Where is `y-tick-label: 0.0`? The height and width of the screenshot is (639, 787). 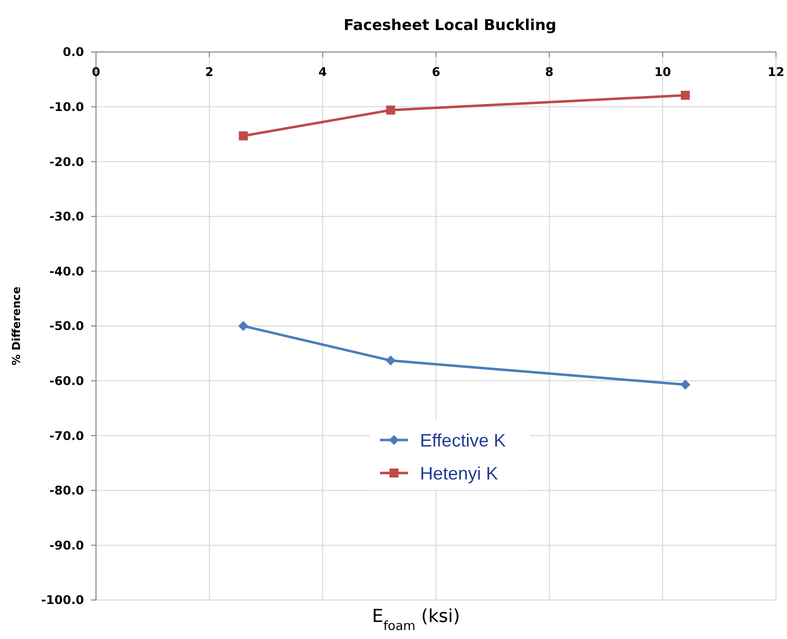
y-tick-label: 0.0 is located at coordinates (73, 52).